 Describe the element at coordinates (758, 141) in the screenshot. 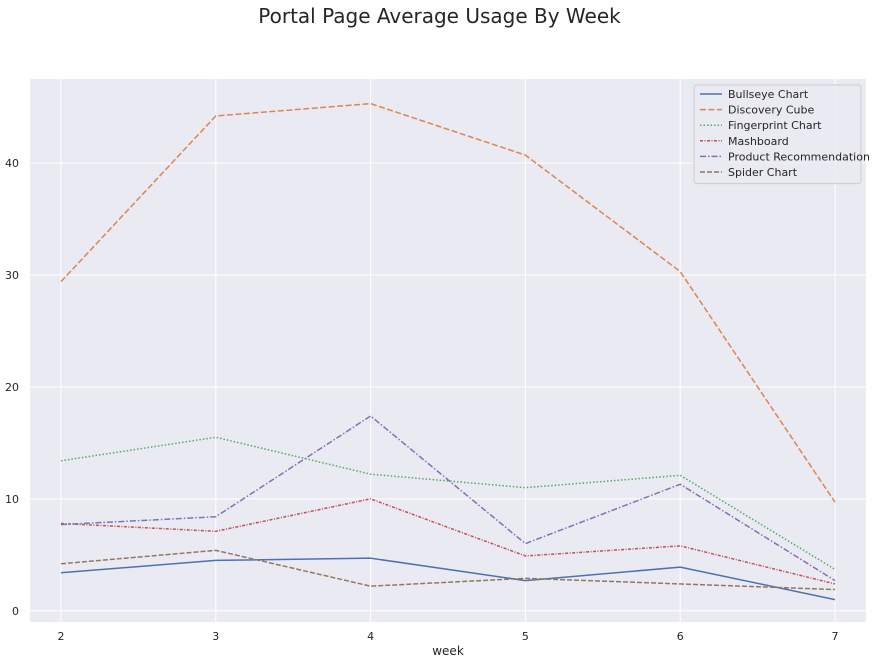

I see `legend-label: Mashboard` at that location.